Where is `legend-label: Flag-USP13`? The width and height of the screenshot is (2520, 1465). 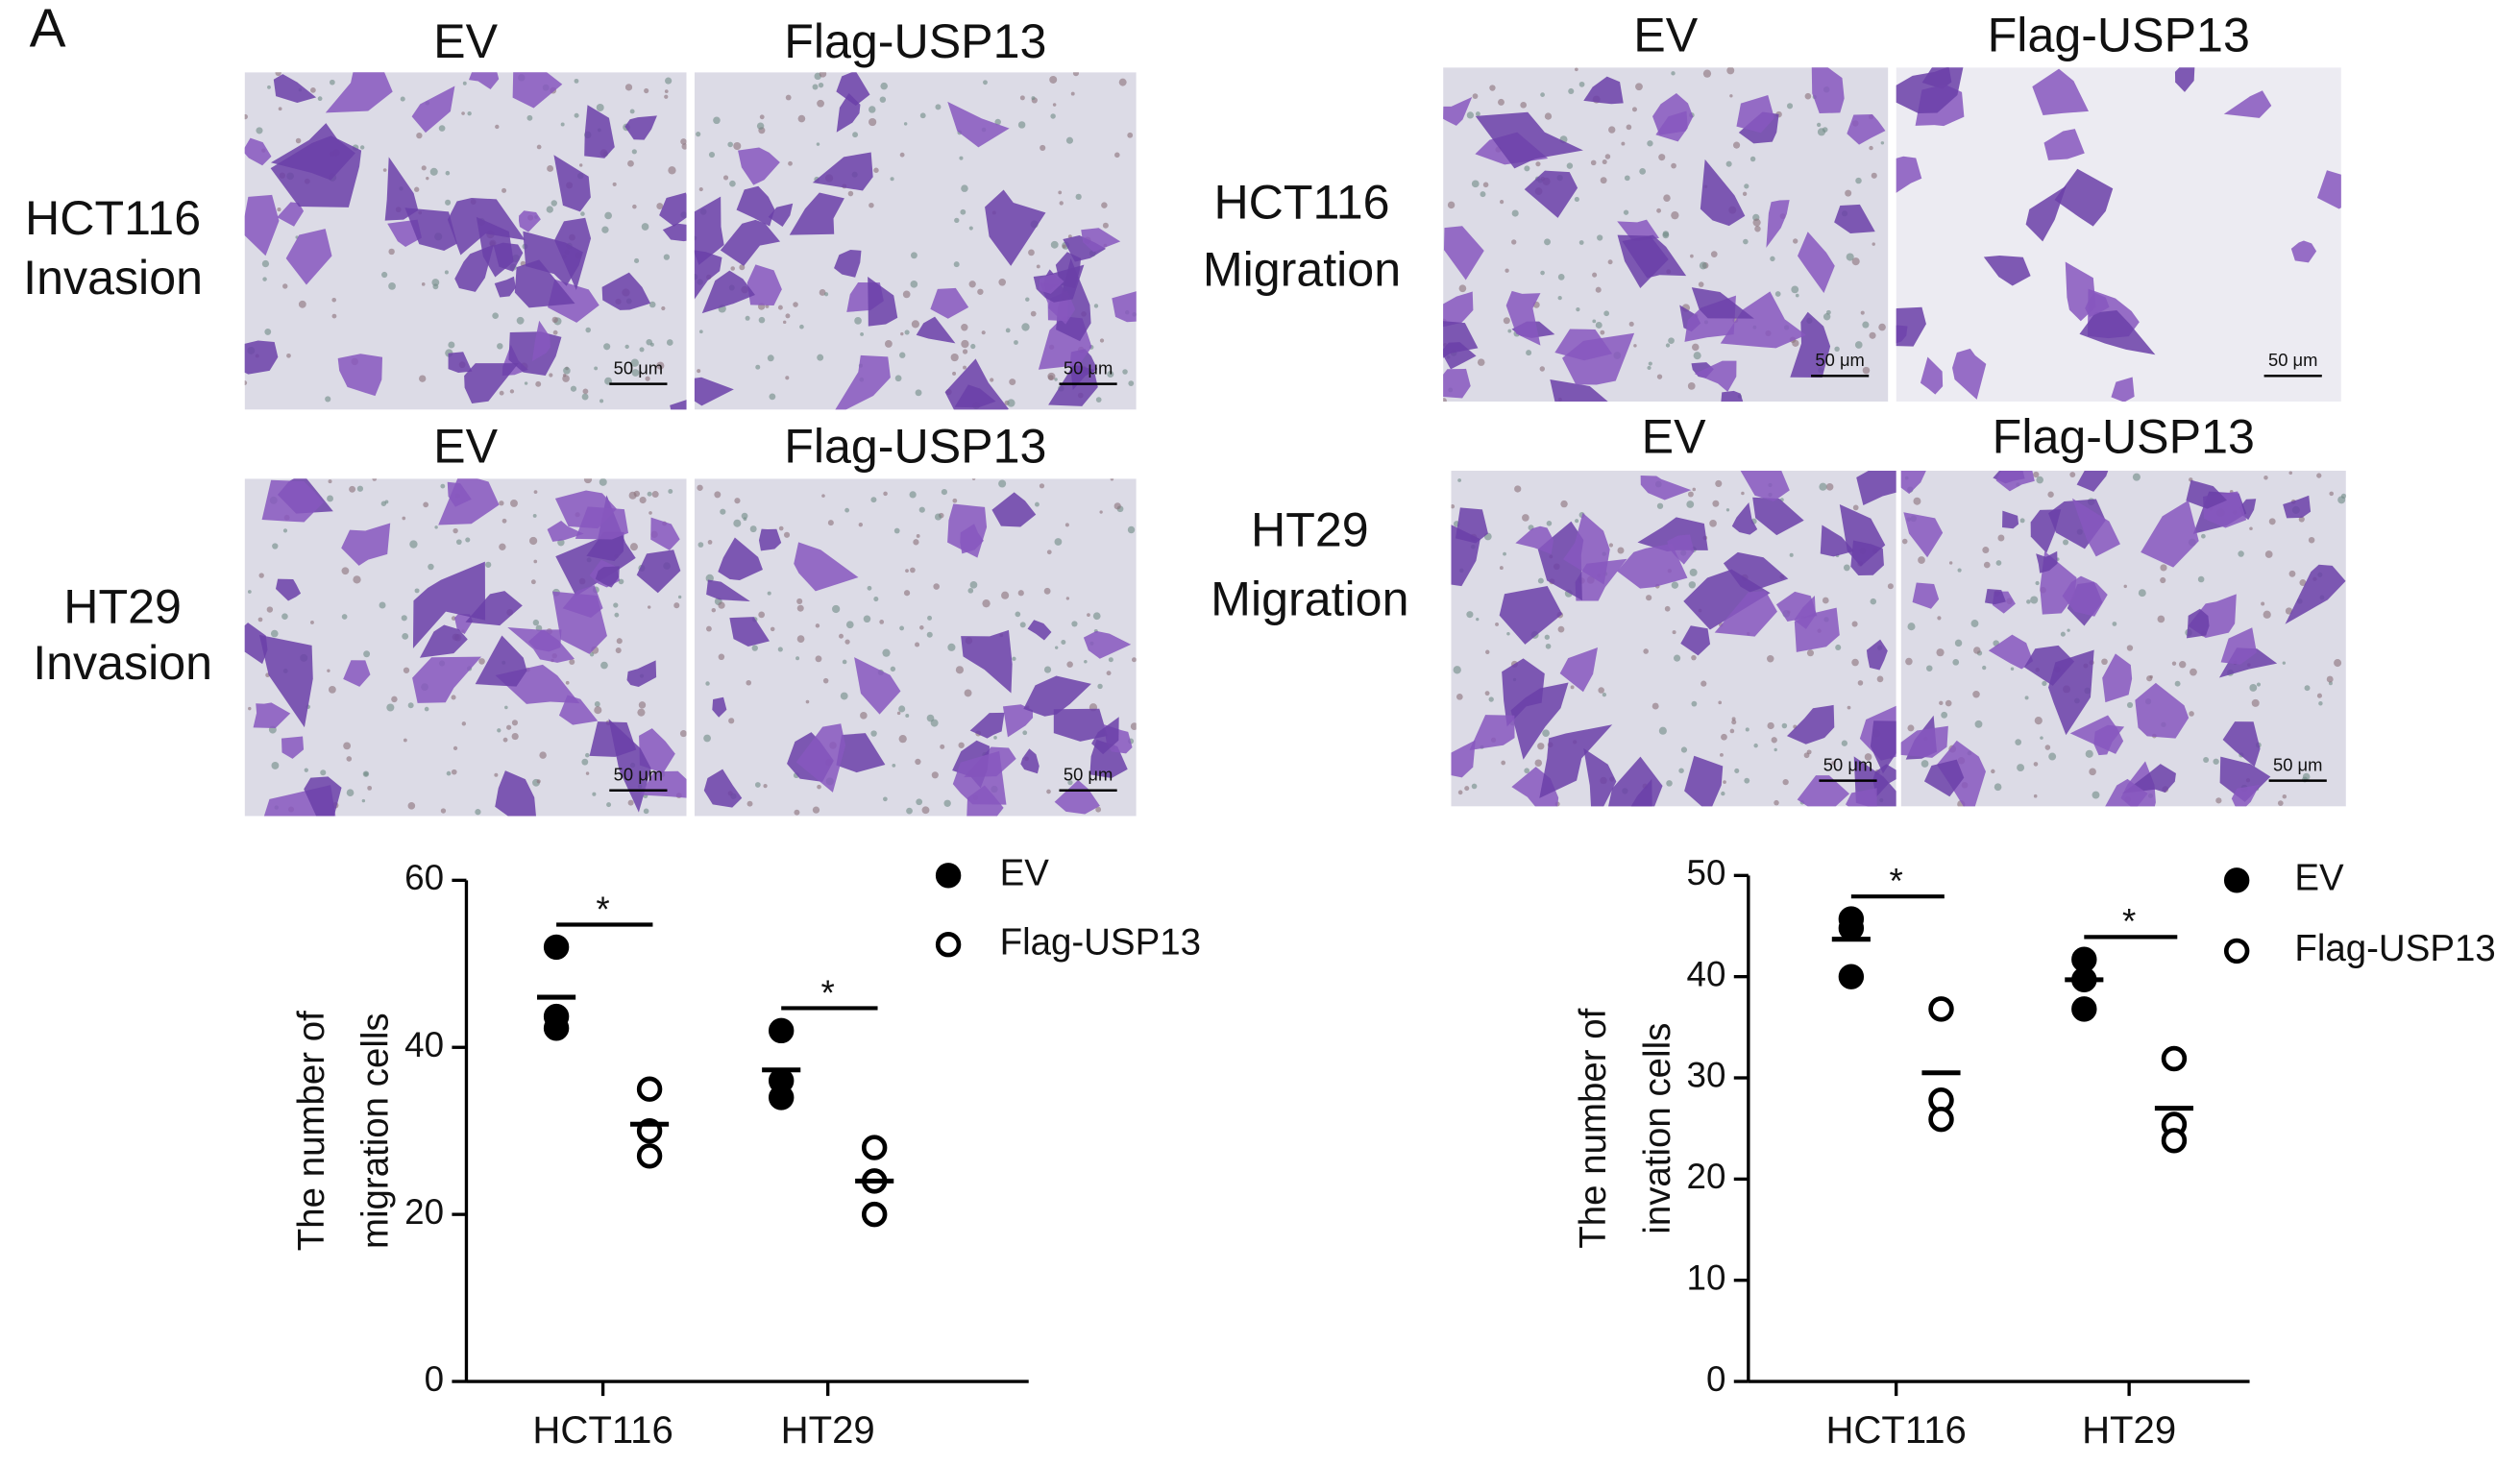
legend-label: Flag-USP13 is located at coordinates (2394, 948).